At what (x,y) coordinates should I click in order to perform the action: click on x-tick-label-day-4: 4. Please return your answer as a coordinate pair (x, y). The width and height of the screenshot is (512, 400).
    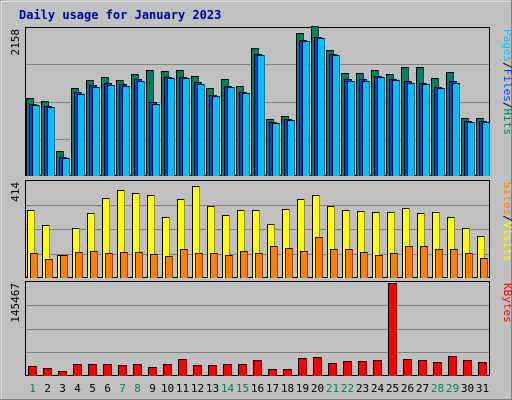
    Looking at the image, I should click on (77, 388).